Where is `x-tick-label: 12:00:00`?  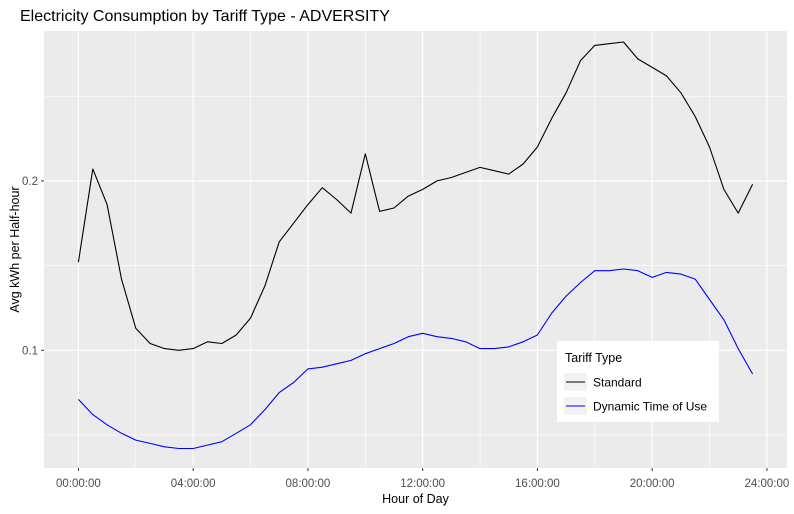 x-tick-label: 12:00:00 is located at coordinates (422, 484).